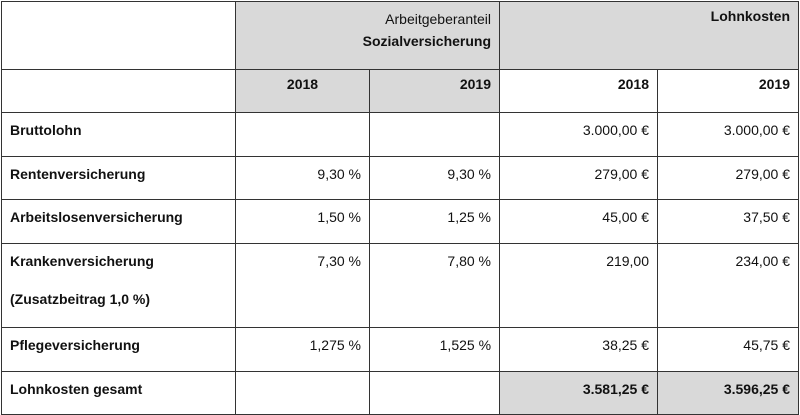 The width and height of the screenshot is (800, 415). I want to click on header-row-years: 2018 2019 2018 2019, so click(400, 91).